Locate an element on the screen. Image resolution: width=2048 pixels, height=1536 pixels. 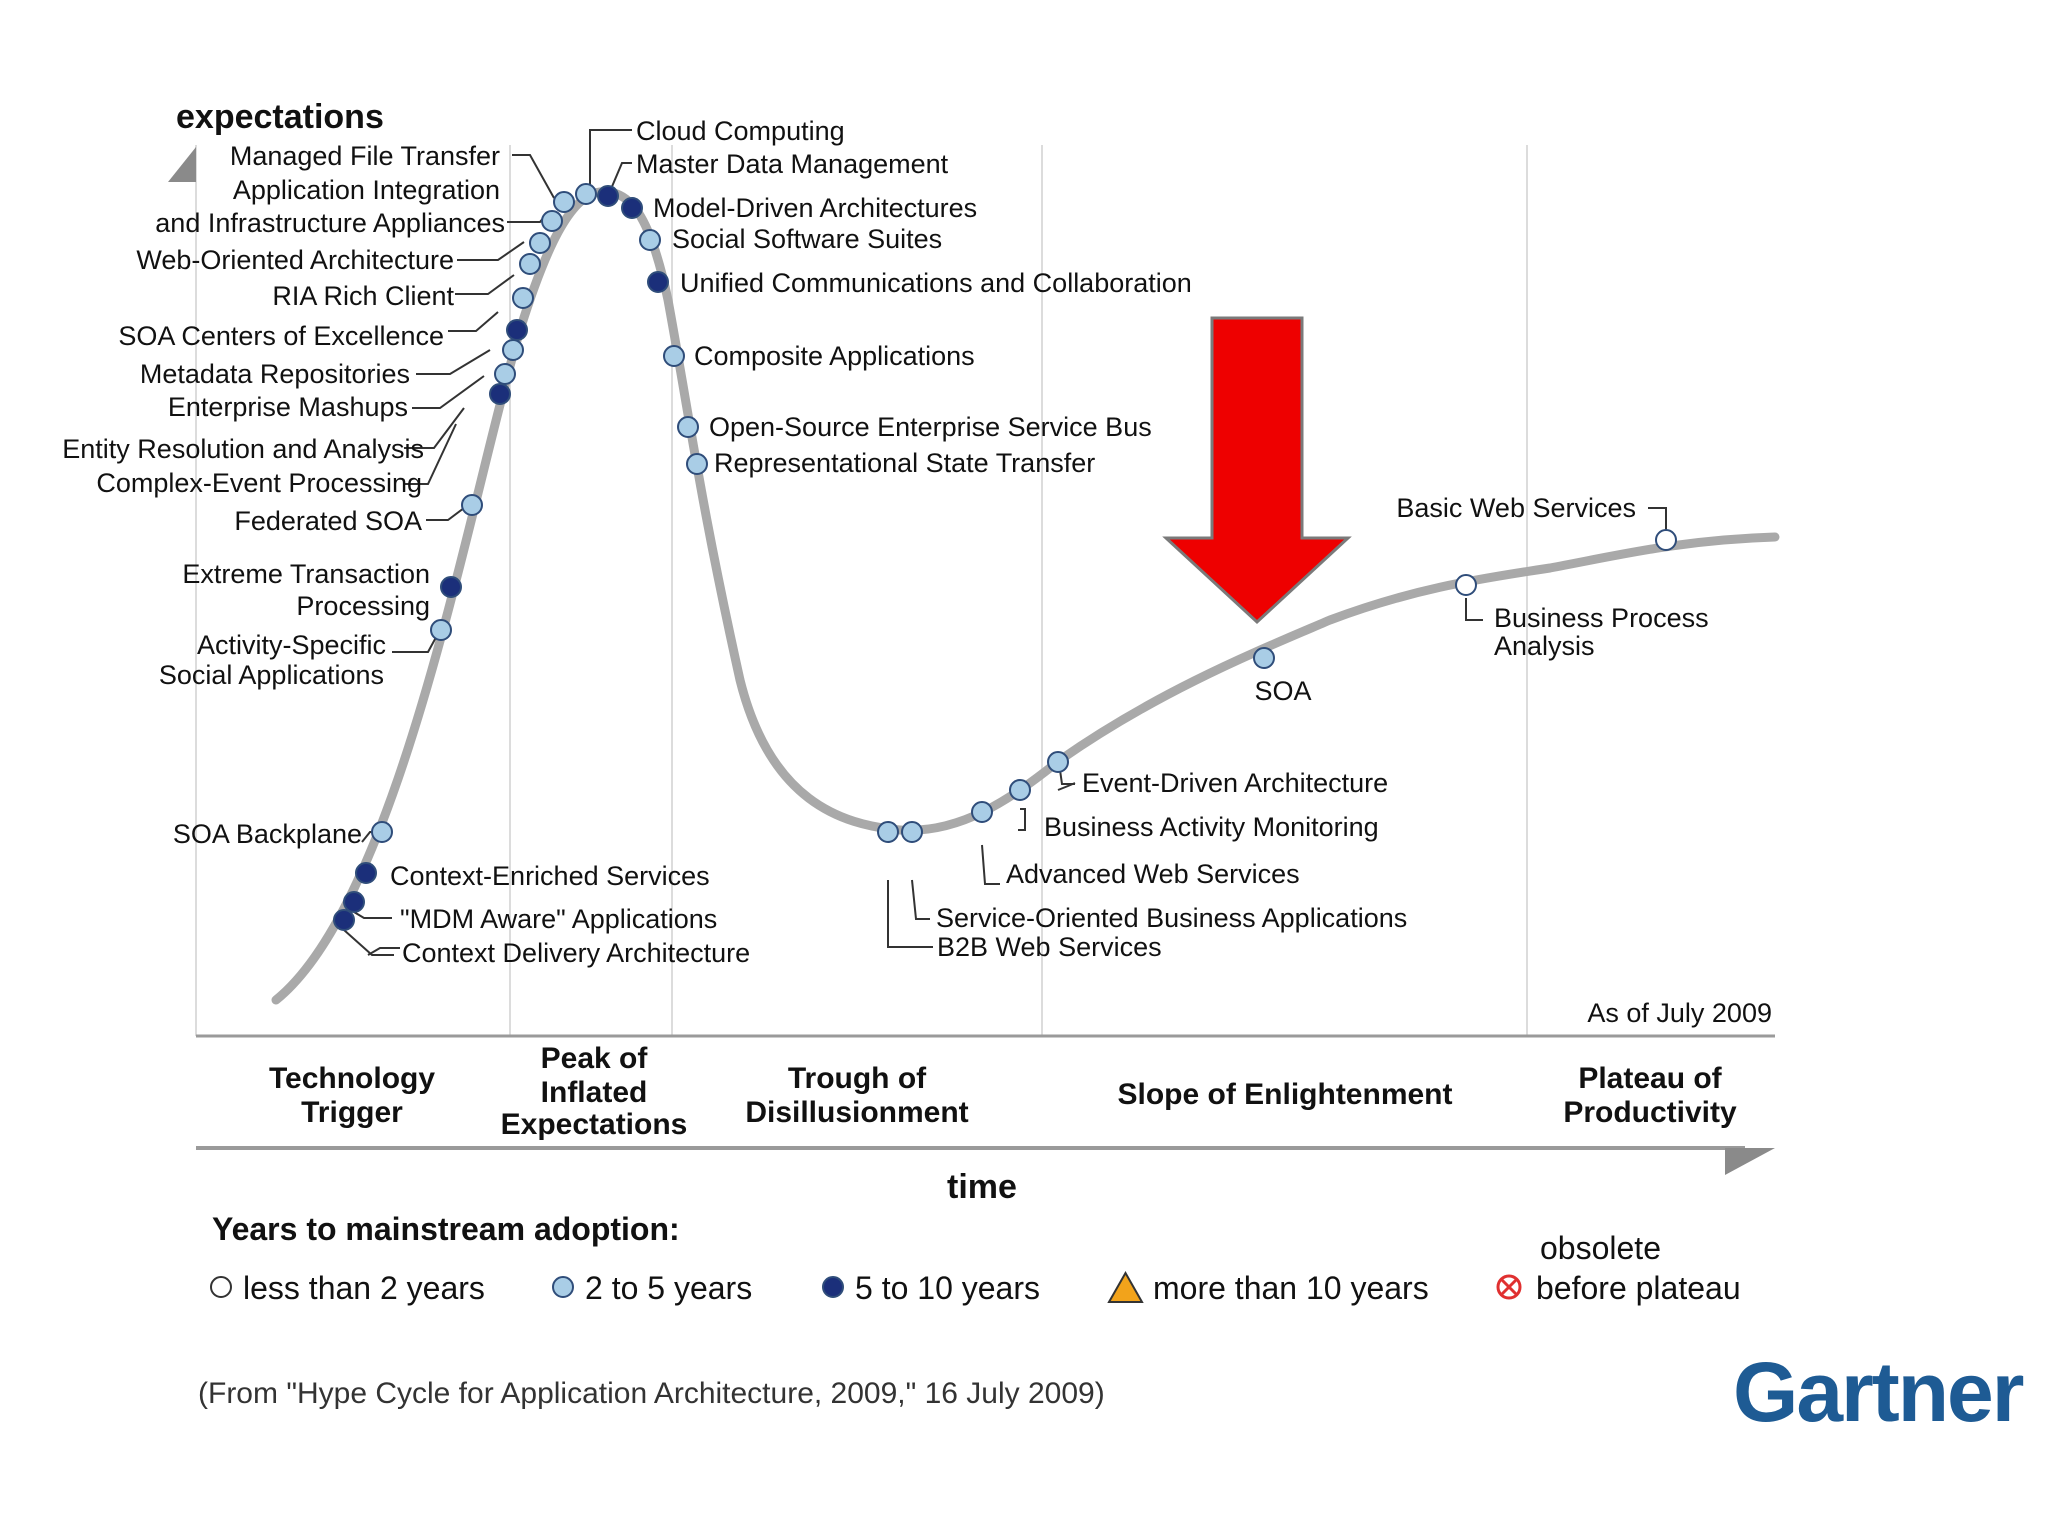
label-application-integration-line-1: Application Integration is located at coordinates (366, 190).